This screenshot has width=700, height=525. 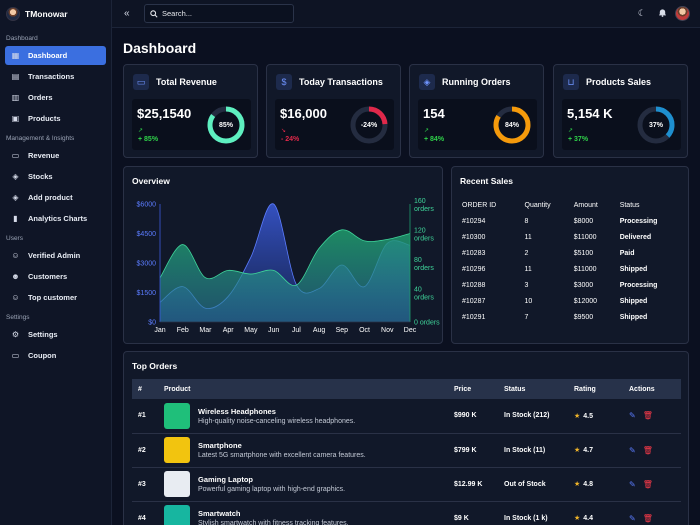 I want to click on stat-card-today-transactions: $ Today Transactions $16,000 ↘ - 24% -24%, so click(x=333, y=111).